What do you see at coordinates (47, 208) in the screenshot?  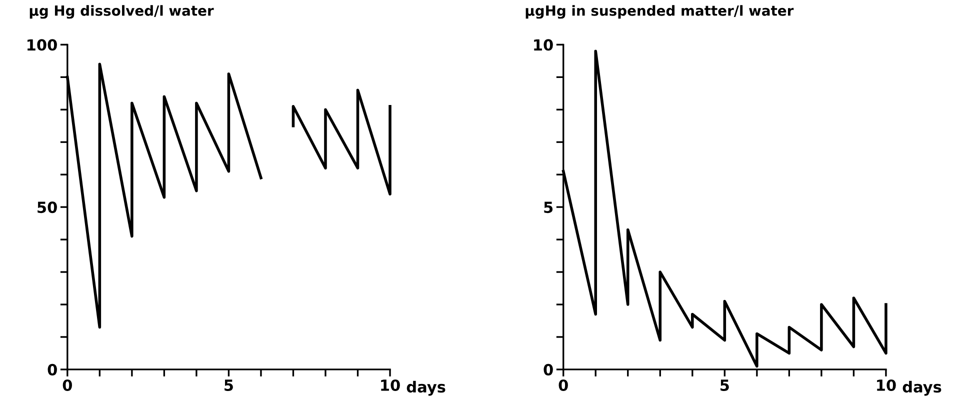 I see `y-tick-label: 50` at bounding box center [47, 208].